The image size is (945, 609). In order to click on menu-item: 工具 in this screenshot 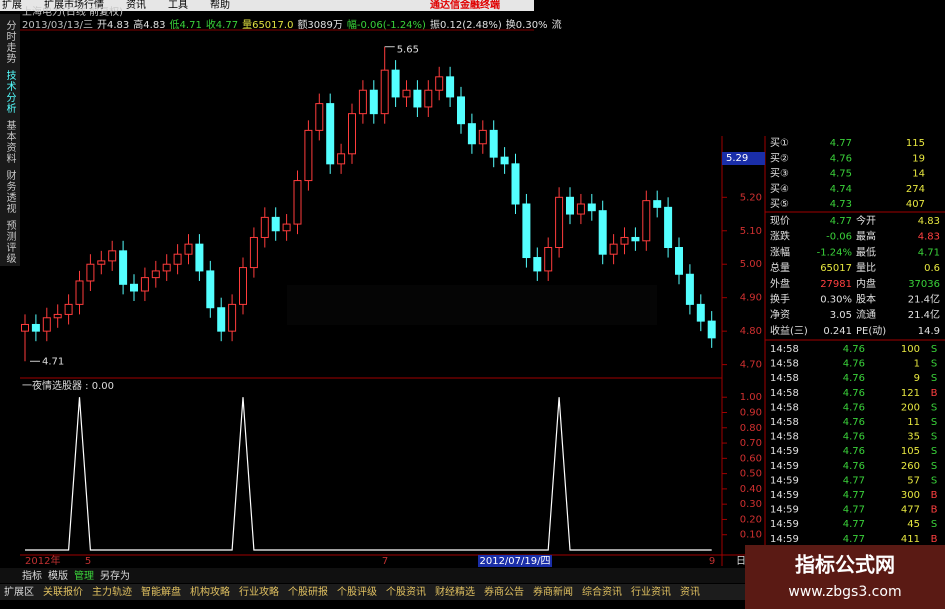, I will do `click(178, 5)`.